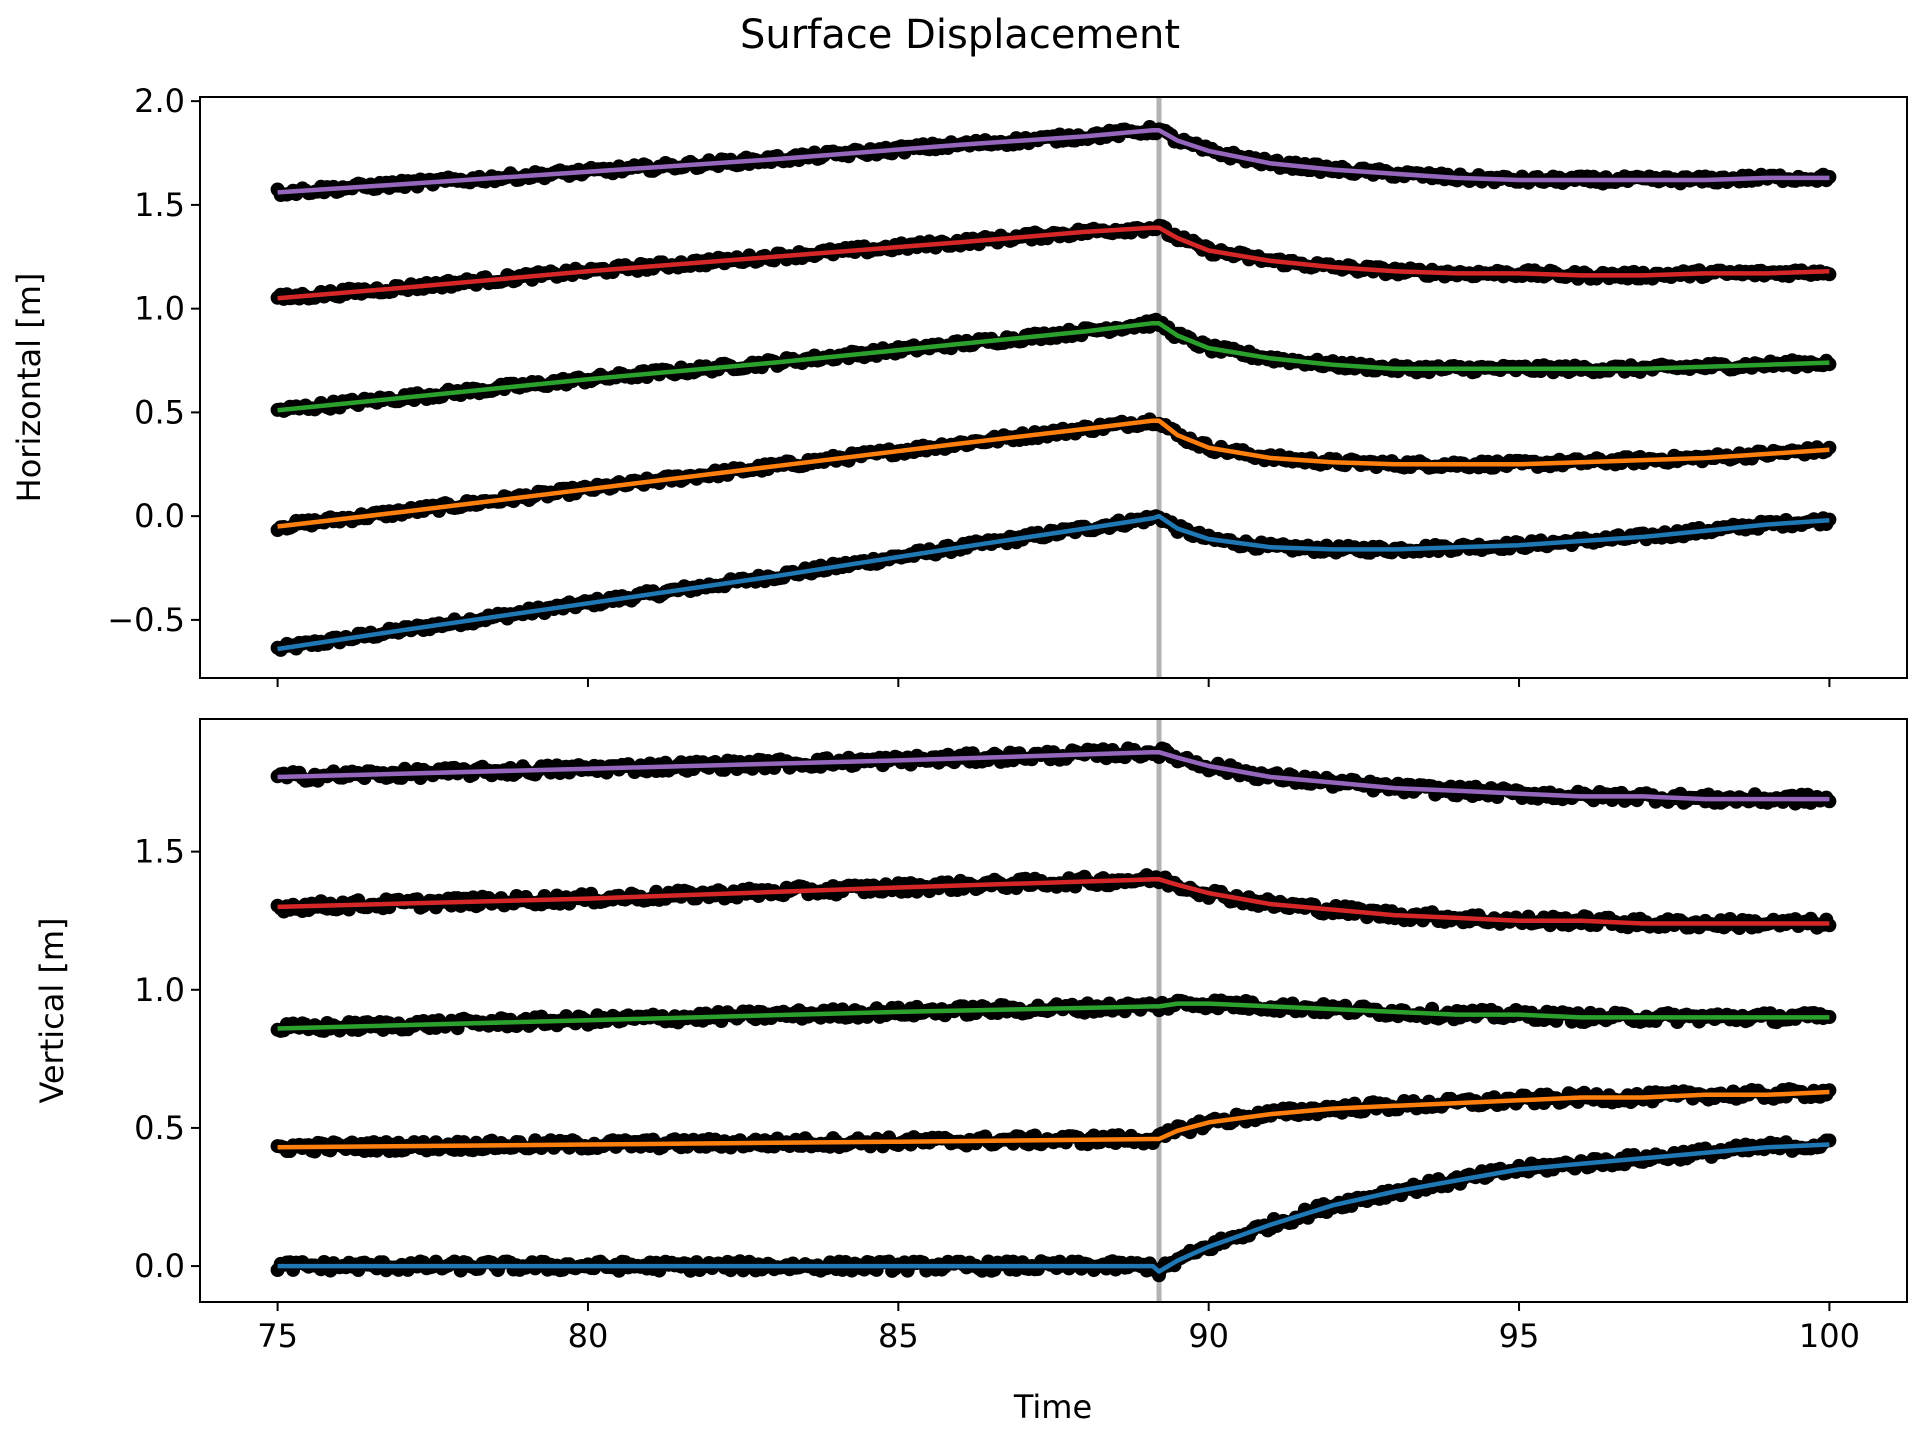 The width and height of the screenshot is (1920, 1440). What do you see at coordinates (159, 412) in the screenshot?
I see `y-tick-label: 0.5` at bounding box center [159, 412].